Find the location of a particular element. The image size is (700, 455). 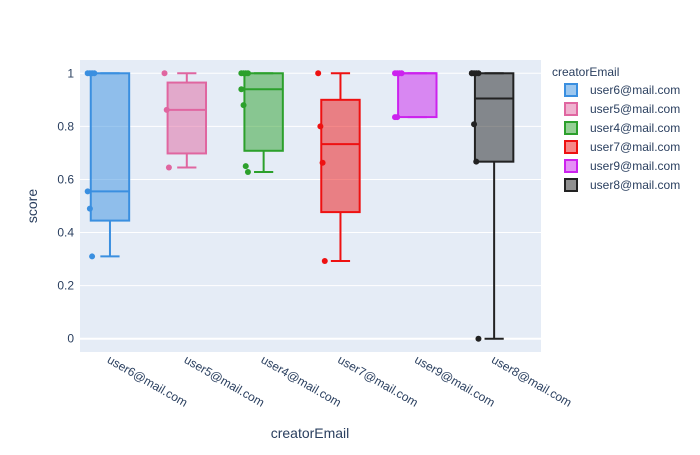

legend-item: user5@mail.com is located at coordinates (622, 109).